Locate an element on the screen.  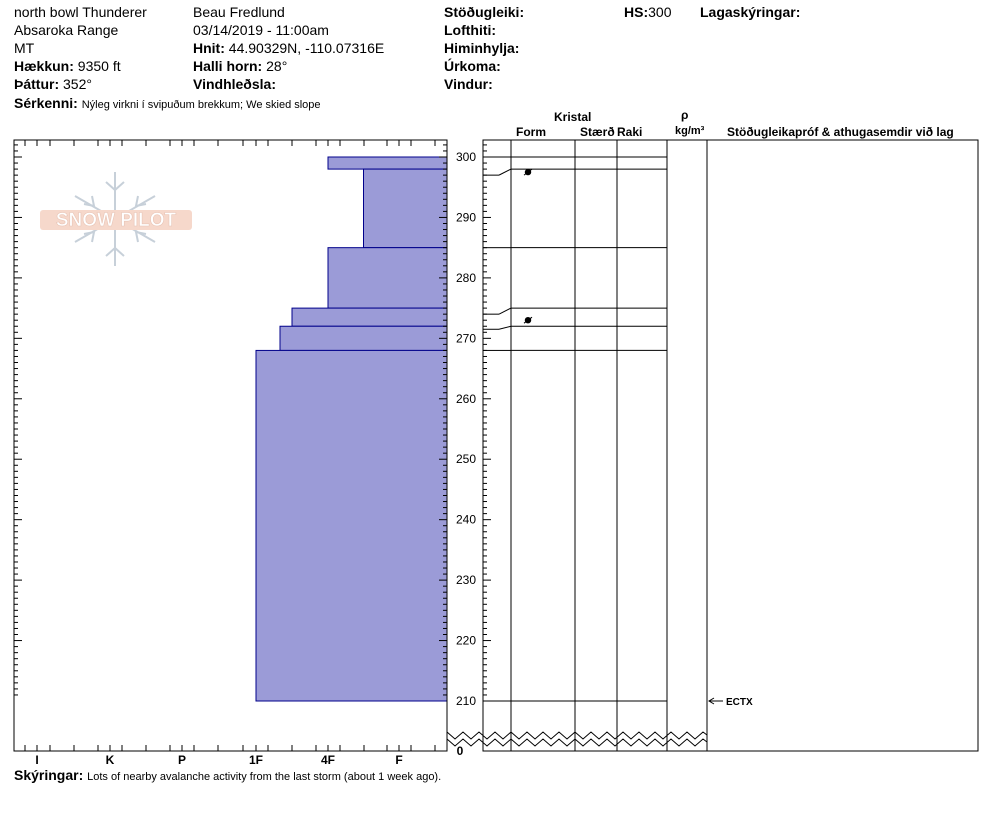
height-tick-label: 210 is located at coordinates (466, 701).